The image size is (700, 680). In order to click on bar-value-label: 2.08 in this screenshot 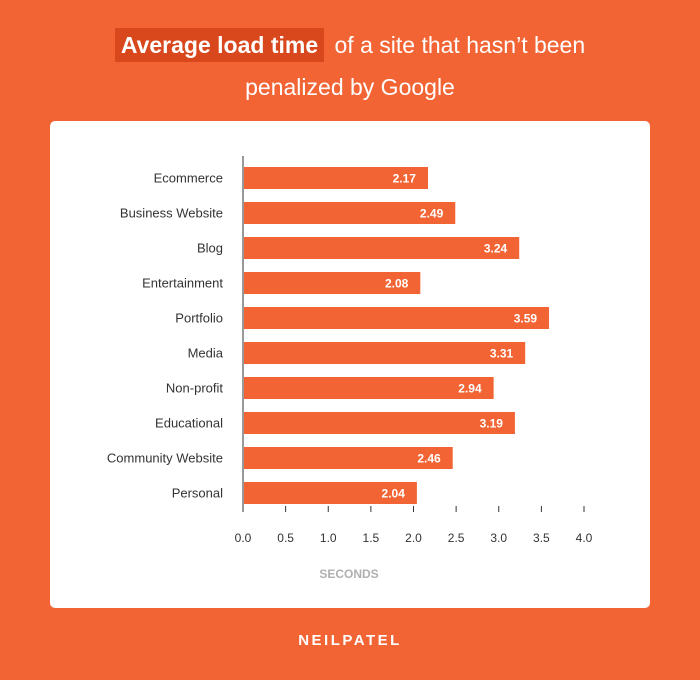, I will do `click(397, 284)`.